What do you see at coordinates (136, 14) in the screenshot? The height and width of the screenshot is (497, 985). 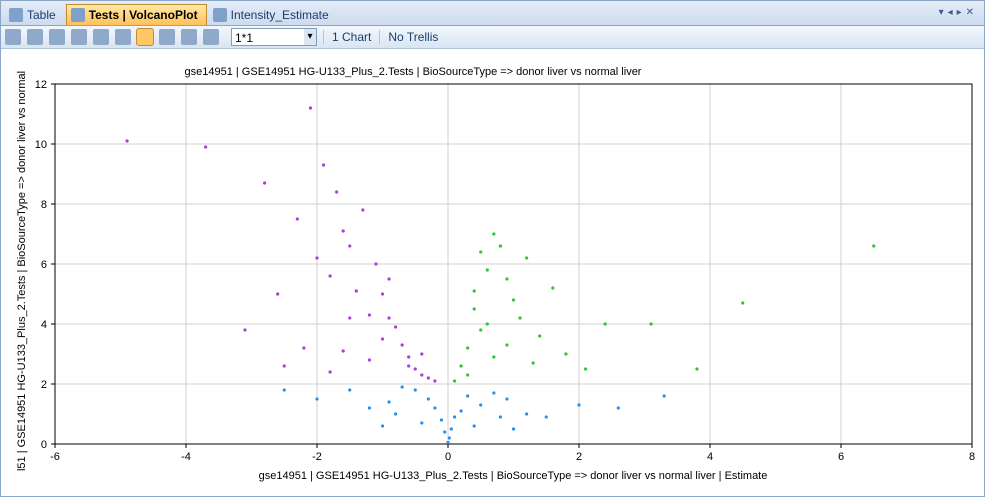 I see `tab: Tests | VolcanoPlot` at bounding box center [136, 14].